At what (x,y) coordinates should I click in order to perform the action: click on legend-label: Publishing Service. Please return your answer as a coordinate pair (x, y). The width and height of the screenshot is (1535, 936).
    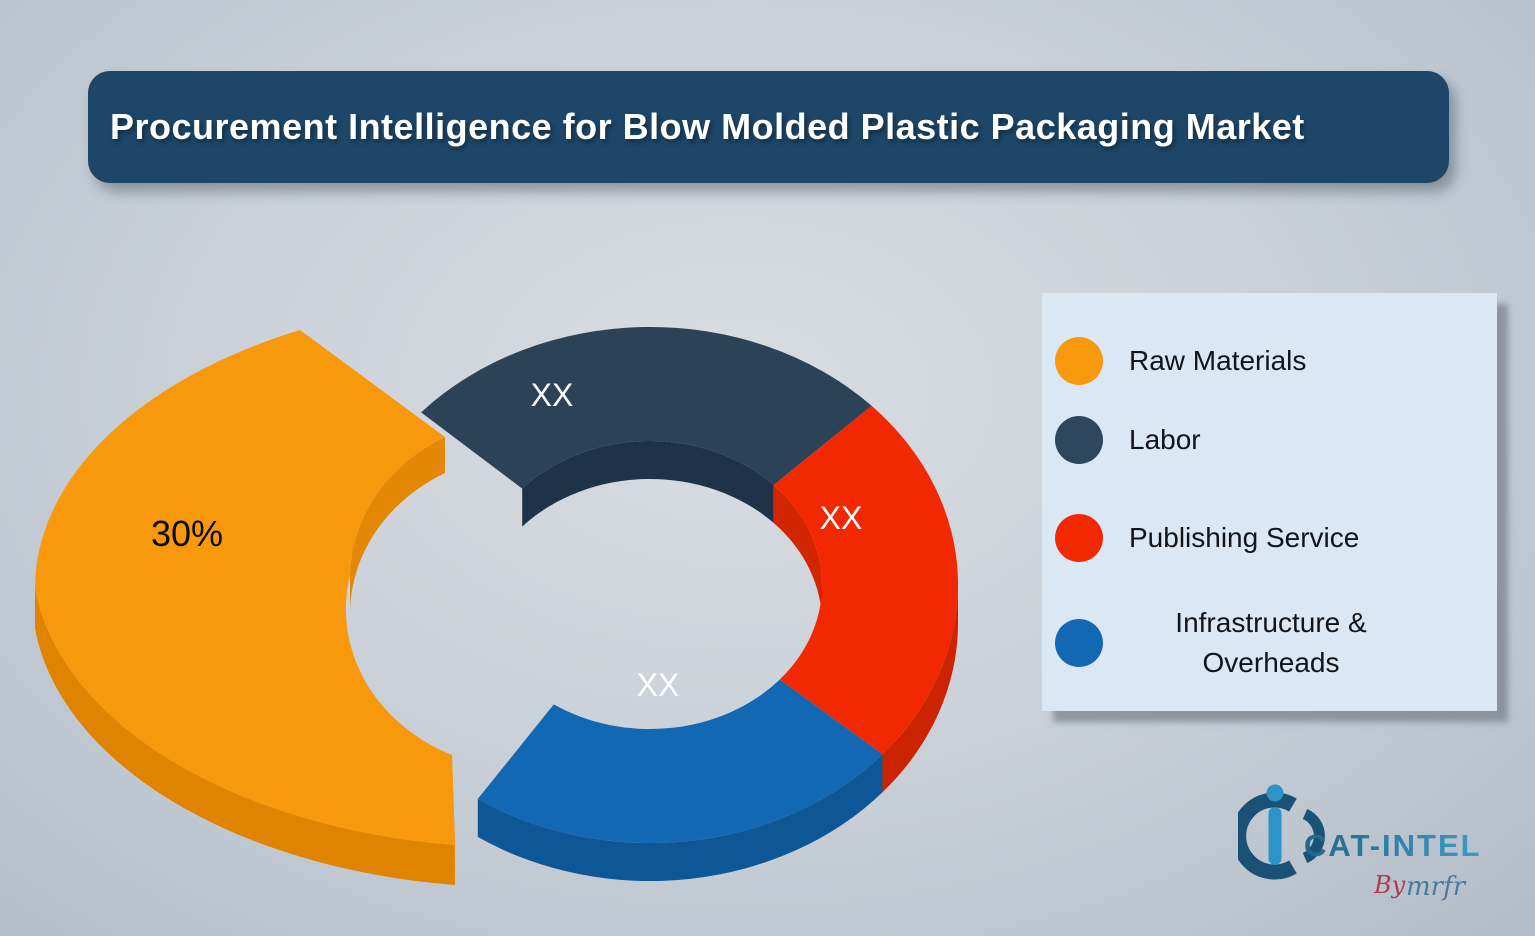
    Looking at the image, I should click on (1244, 537).